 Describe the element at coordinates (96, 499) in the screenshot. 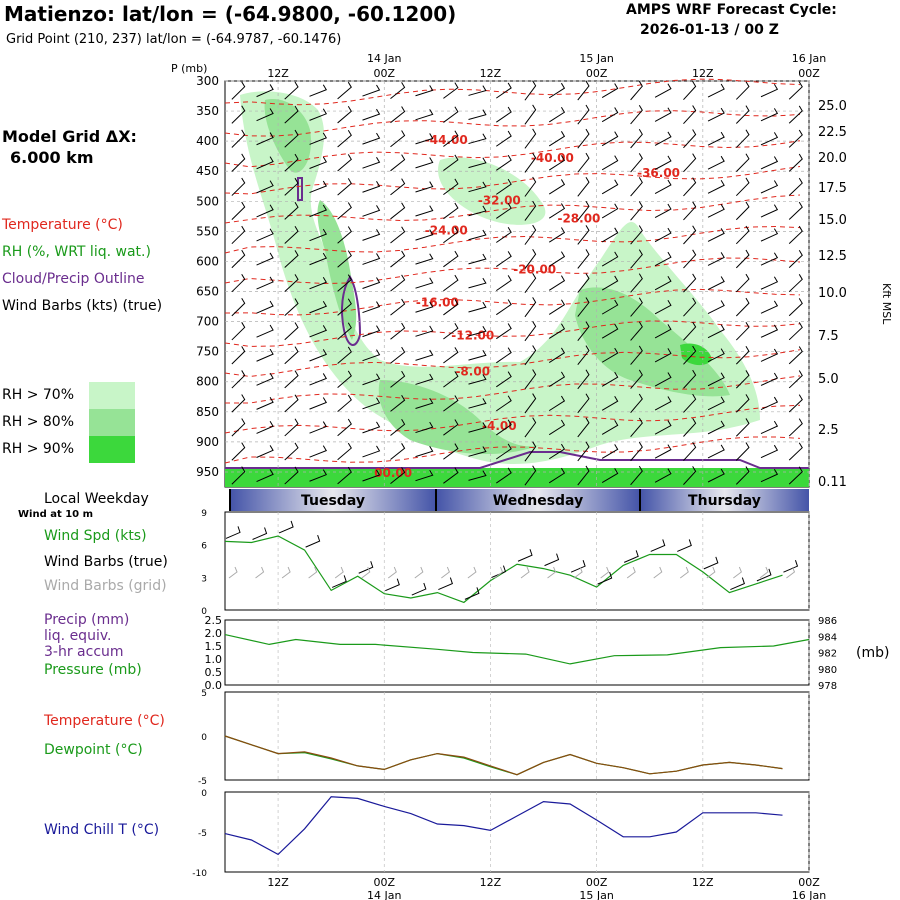

I see `local-weekday-label: Local Weekday` at that location.